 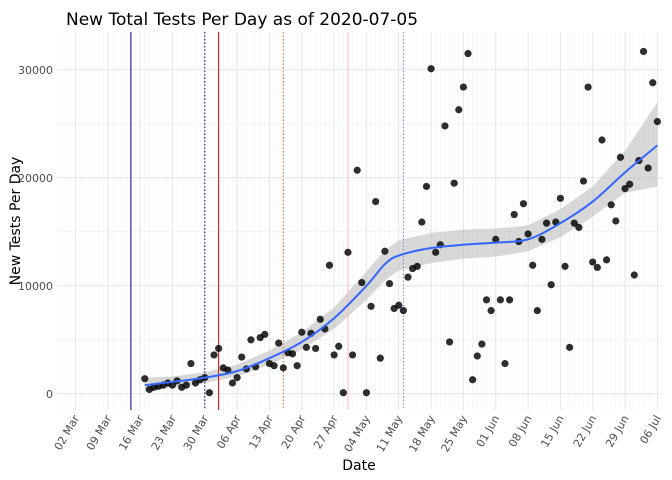 I want to click on x-tick-label: 15 Jun, so click(x=552, y=431).